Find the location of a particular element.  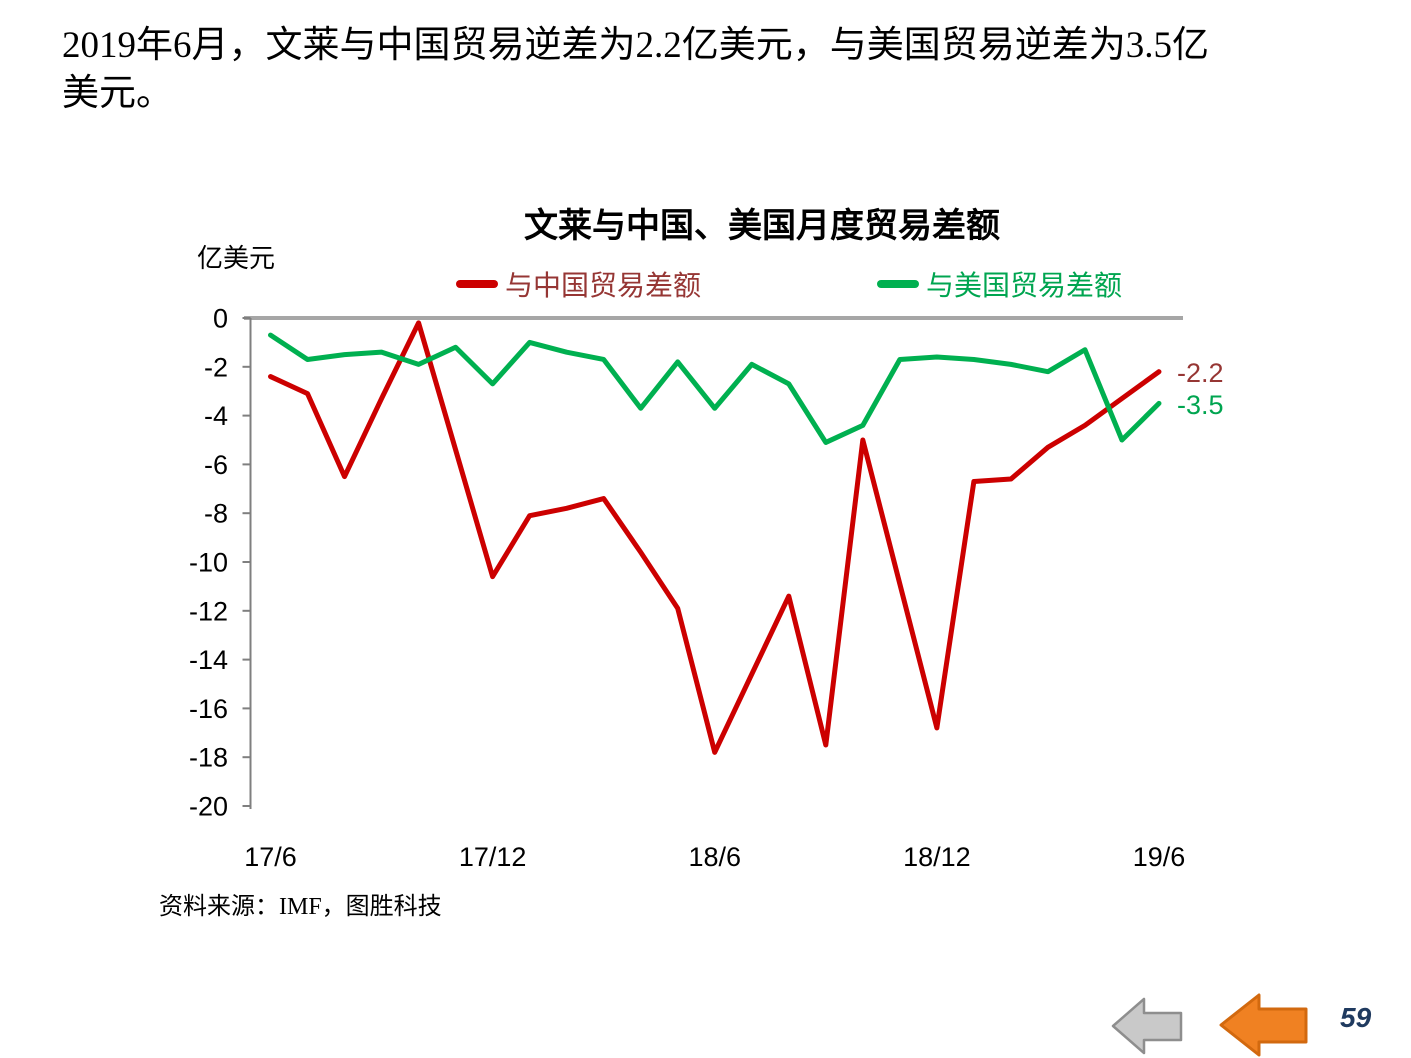

legend-item-us: 与美国贸易差额 is located at coordinates (999, 284).